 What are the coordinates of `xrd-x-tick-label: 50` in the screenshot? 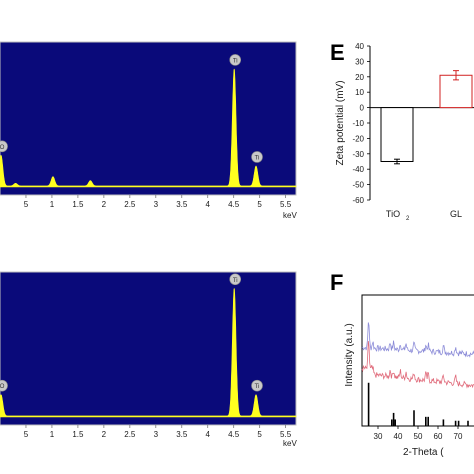 It's located at (418, 436).